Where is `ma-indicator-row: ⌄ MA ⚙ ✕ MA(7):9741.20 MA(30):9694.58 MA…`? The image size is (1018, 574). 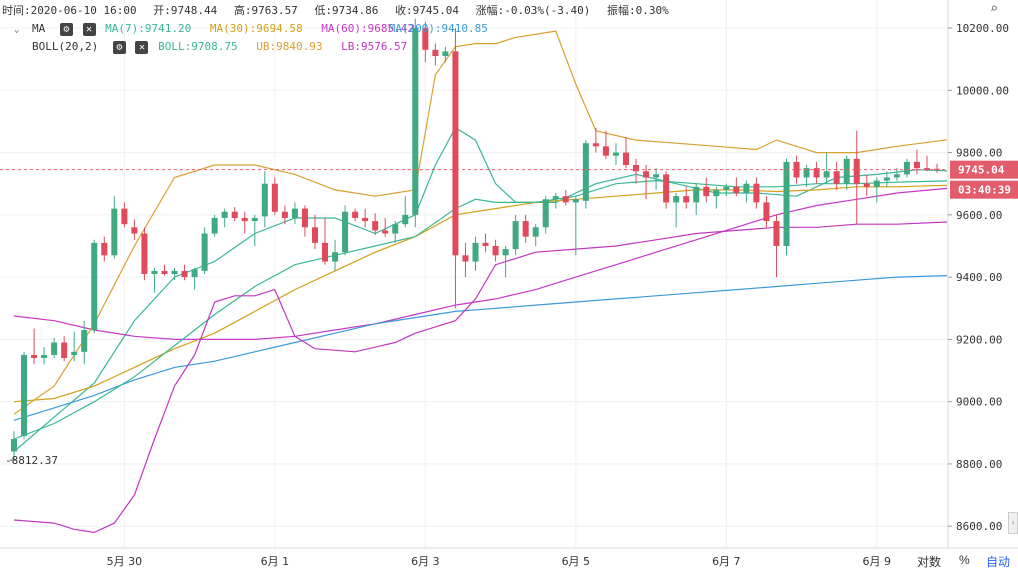 ma-indicator-row: ⌄ MA ⚙ ✕ MA(7):9741.20 MA(30):9694.58 MA… is located at coordinates (257, 29).